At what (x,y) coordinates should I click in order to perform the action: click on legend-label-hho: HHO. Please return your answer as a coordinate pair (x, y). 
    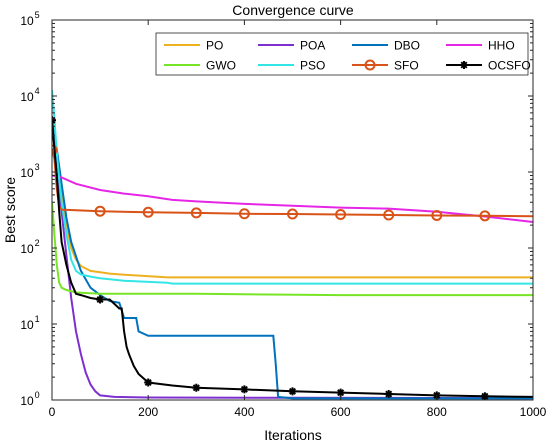
    Looking at the image, I should click on (501, 46).